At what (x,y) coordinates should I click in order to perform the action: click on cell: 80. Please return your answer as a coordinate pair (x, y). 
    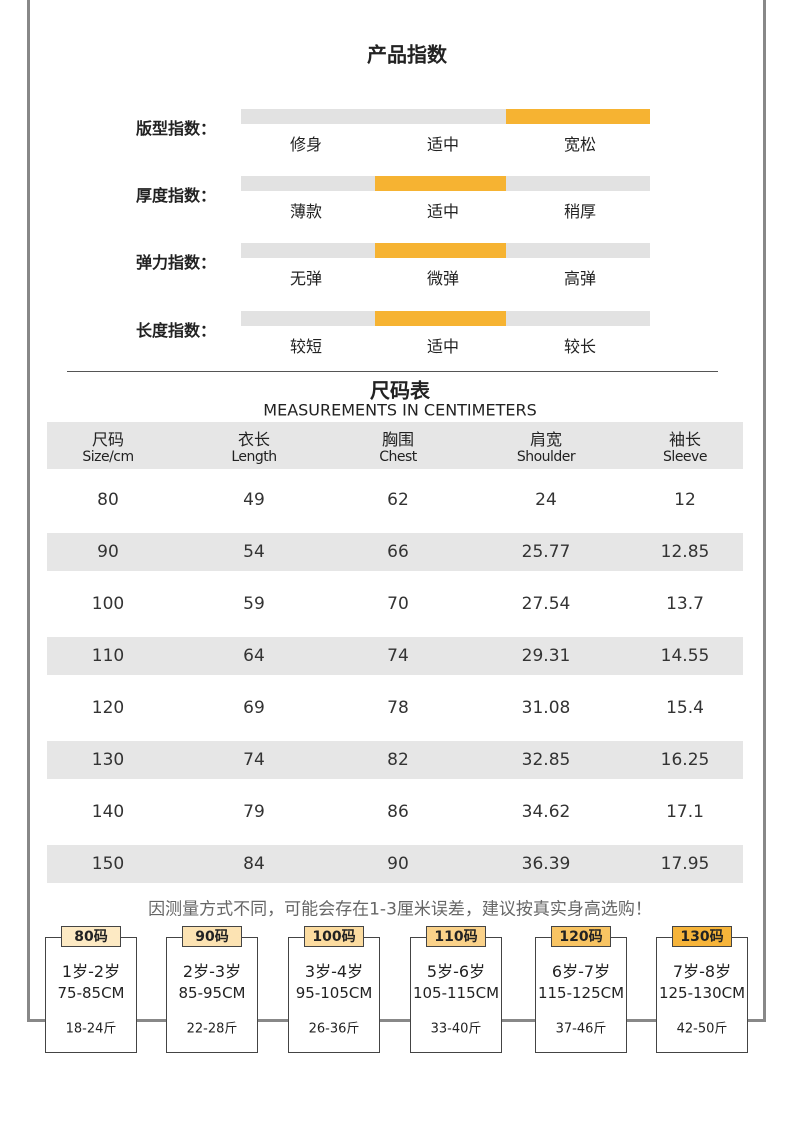
    Looking at the image, I should click on (108, 500).